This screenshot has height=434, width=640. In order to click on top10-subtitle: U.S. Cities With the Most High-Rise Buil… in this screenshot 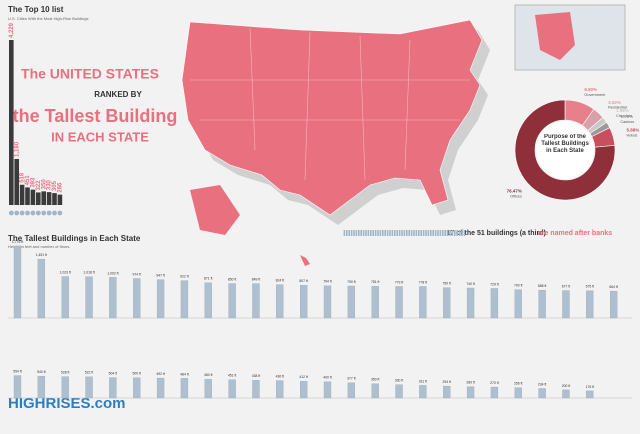, I will do `click(48, 18)`.